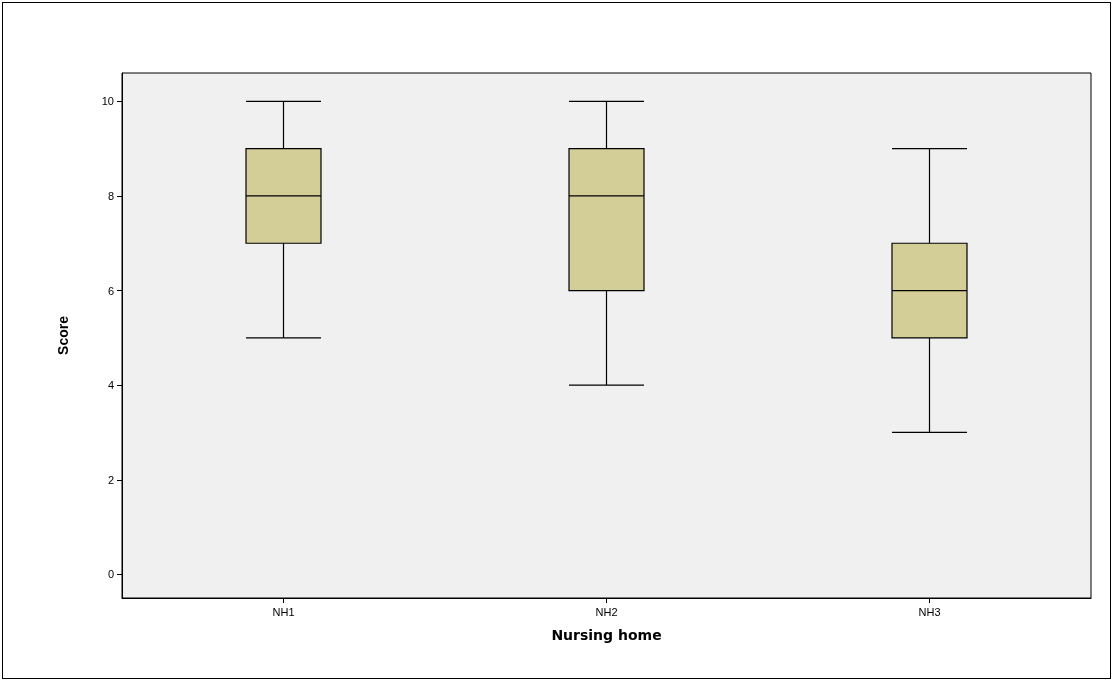 This screenshot has width=1115, height=683. What do you see at coordinates (107, 101) in the screenshot?
I see `y-tick-label: 10` at bounding box center [107, 101].